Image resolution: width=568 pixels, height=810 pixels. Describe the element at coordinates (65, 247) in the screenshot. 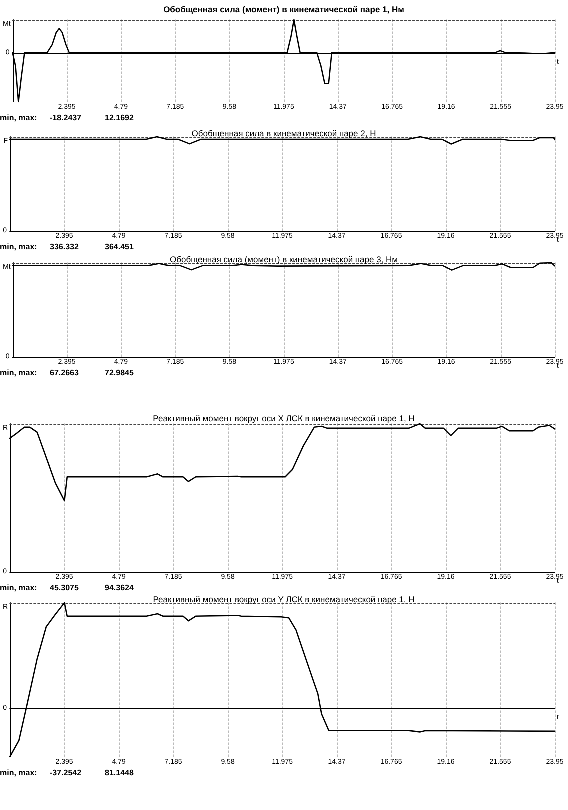

I see `text: 336.332` at that location.